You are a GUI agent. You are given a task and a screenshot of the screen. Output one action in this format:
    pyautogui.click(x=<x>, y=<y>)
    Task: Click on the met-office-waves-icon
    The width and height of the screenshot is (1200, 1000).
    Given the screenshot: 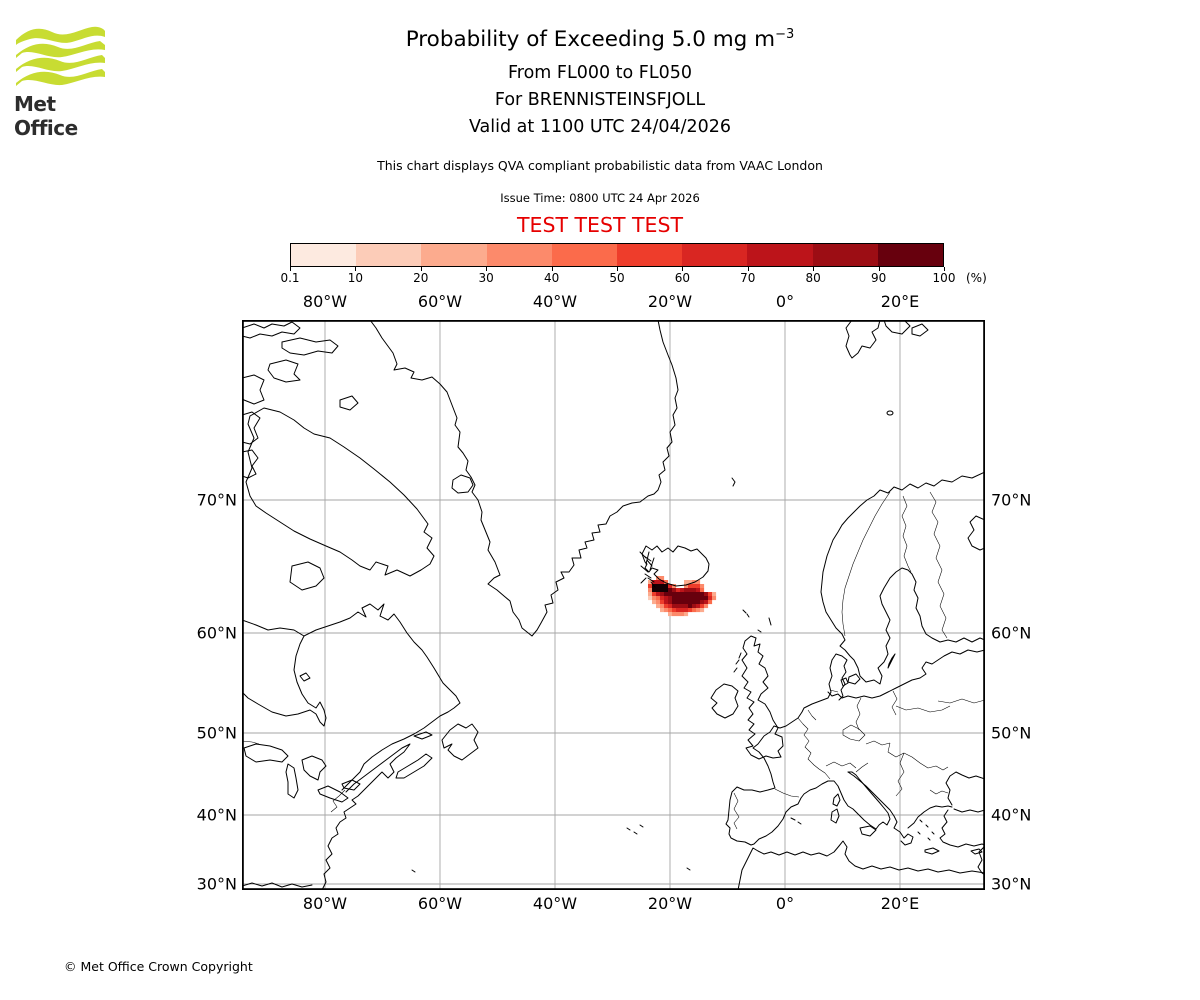 What is the action you would take?
    pyautogui.click(x=60, y=56)
    